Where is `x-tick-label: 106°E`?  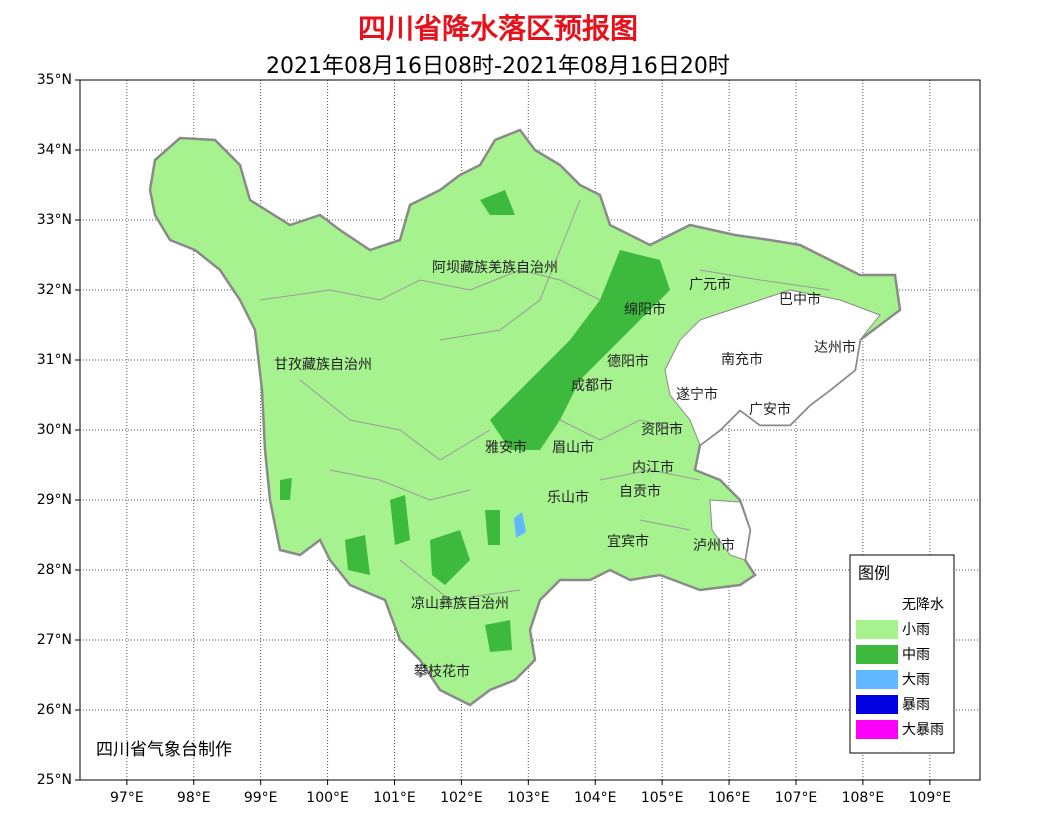 x-tick-label: 106°E is located at coordinates (729, 798).